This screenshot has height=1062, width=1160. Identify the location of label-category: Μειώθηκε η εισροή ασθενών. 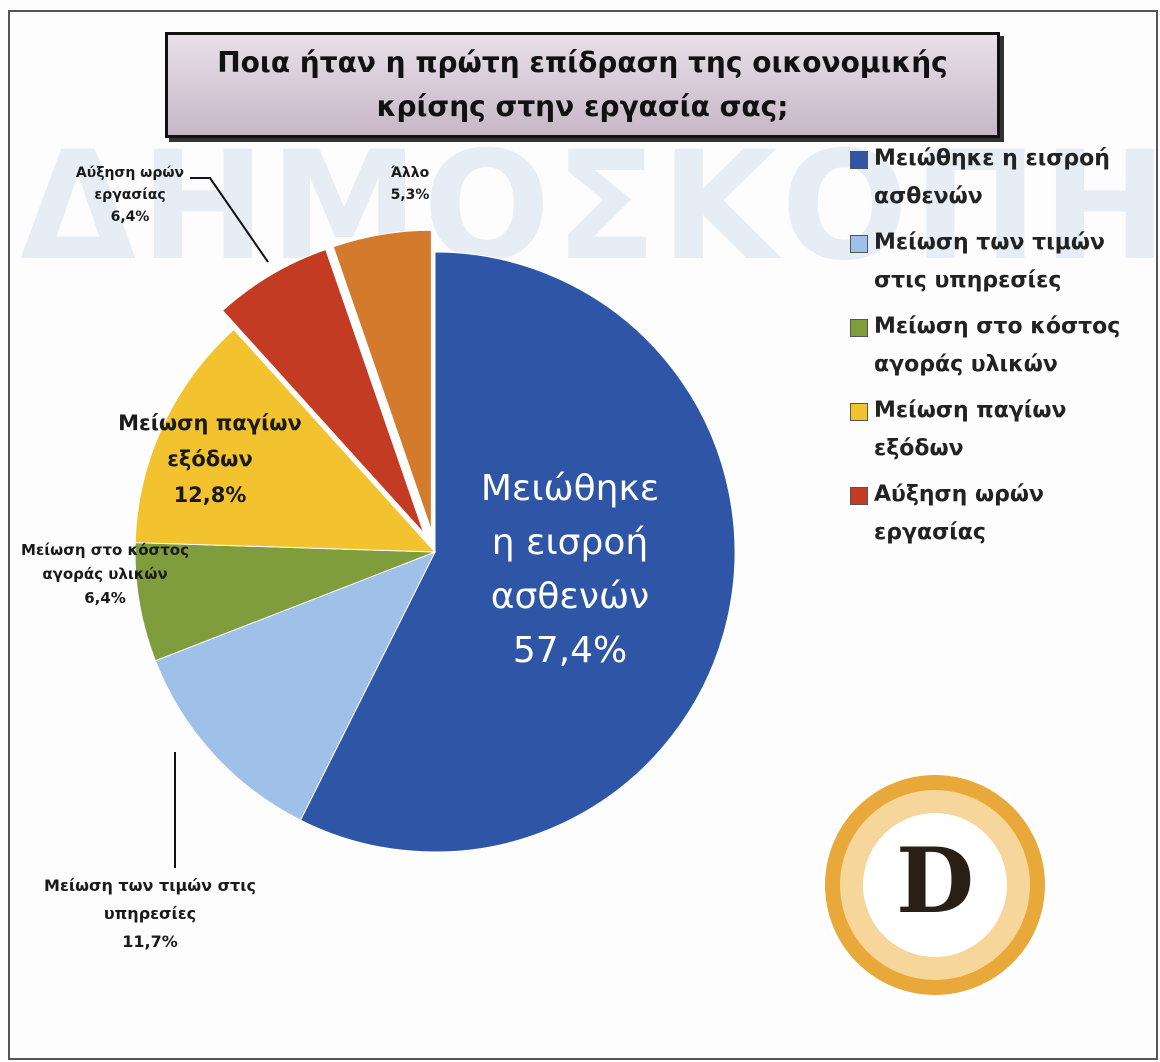
(570, 542).